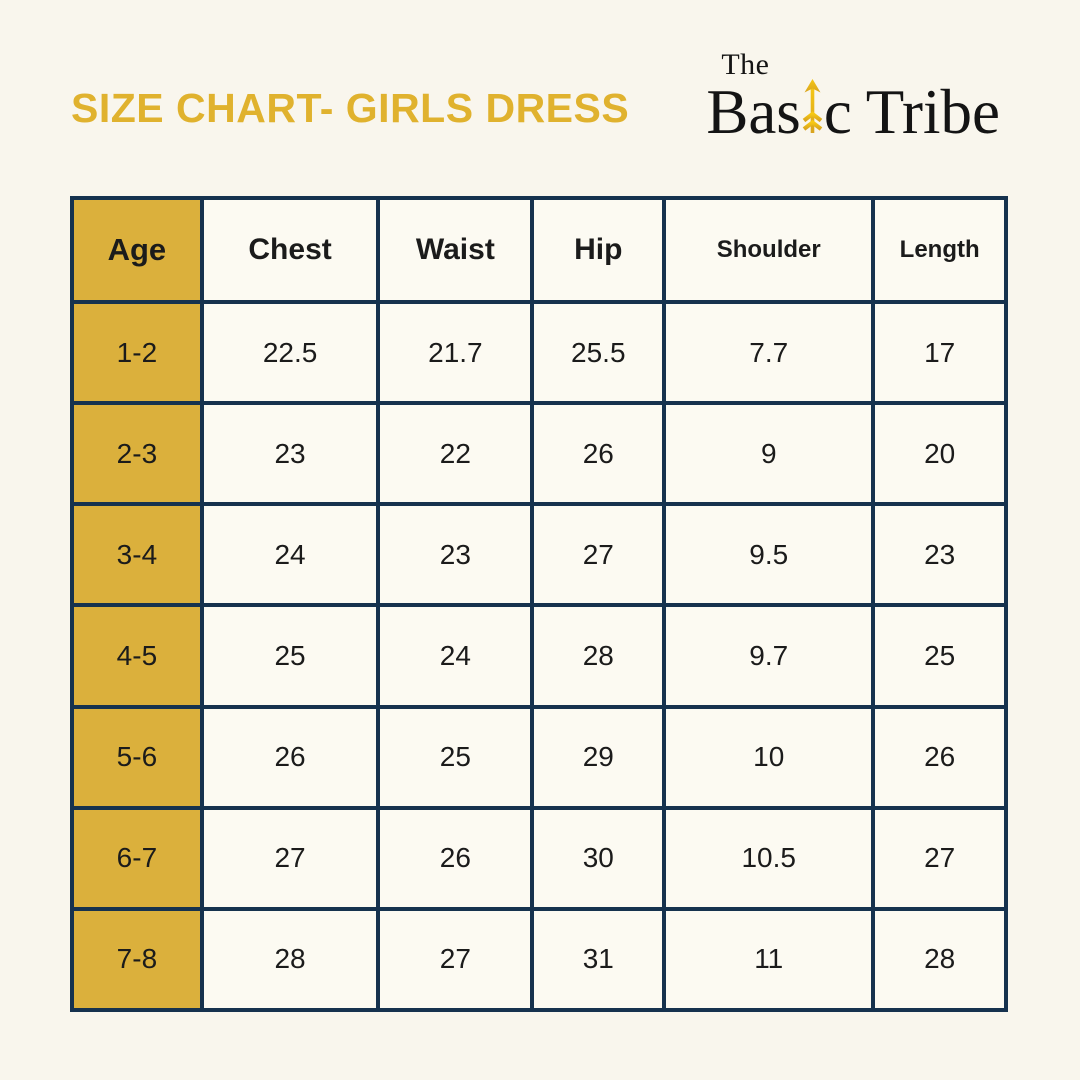 The height and width of the screenshot is (1080, 1080). Describe the element at coordinates (137, 959) in the screenshot. I see `row-header-age: 7-8` at that location.